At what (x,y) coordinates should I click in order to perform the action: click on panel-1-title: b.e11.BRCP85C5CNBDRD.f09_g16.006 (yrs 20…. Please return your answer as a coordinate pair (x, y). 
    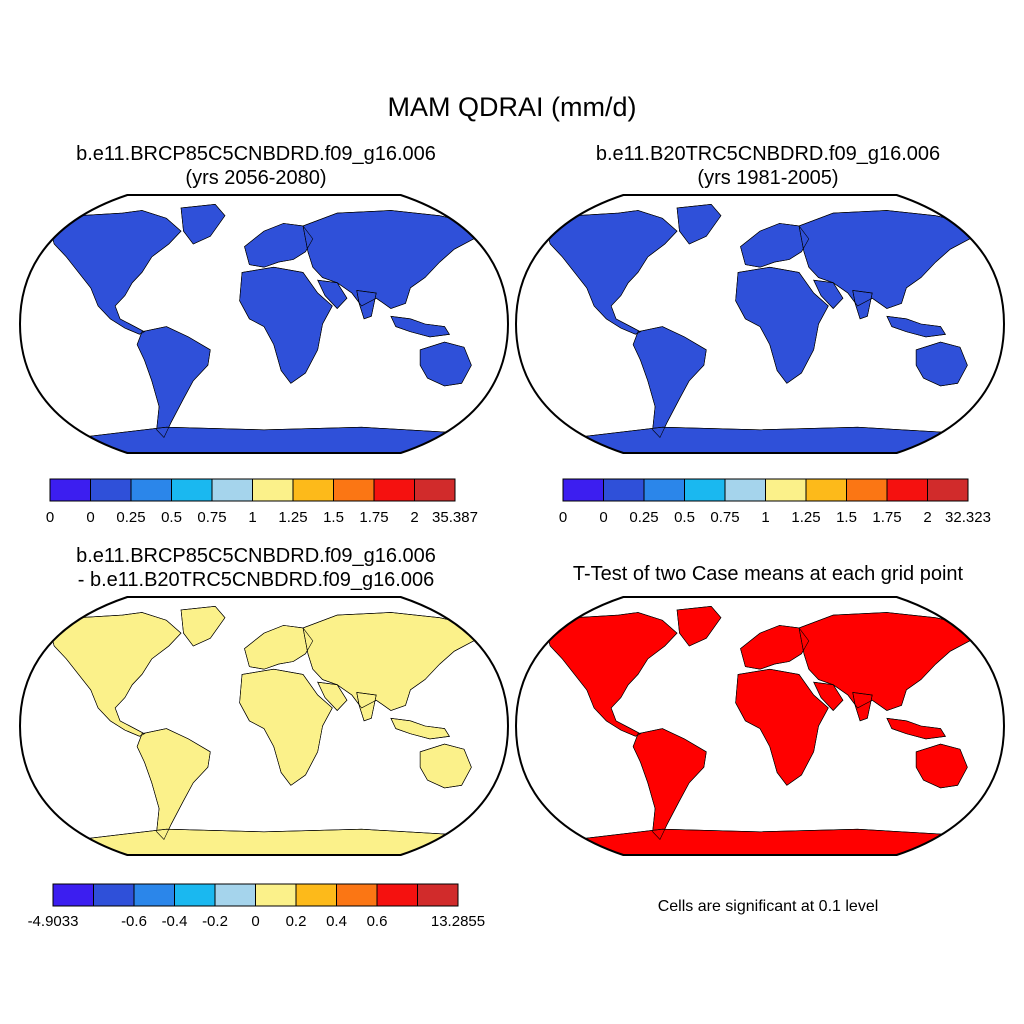
    Looking at the image, I should click on (256, 166).